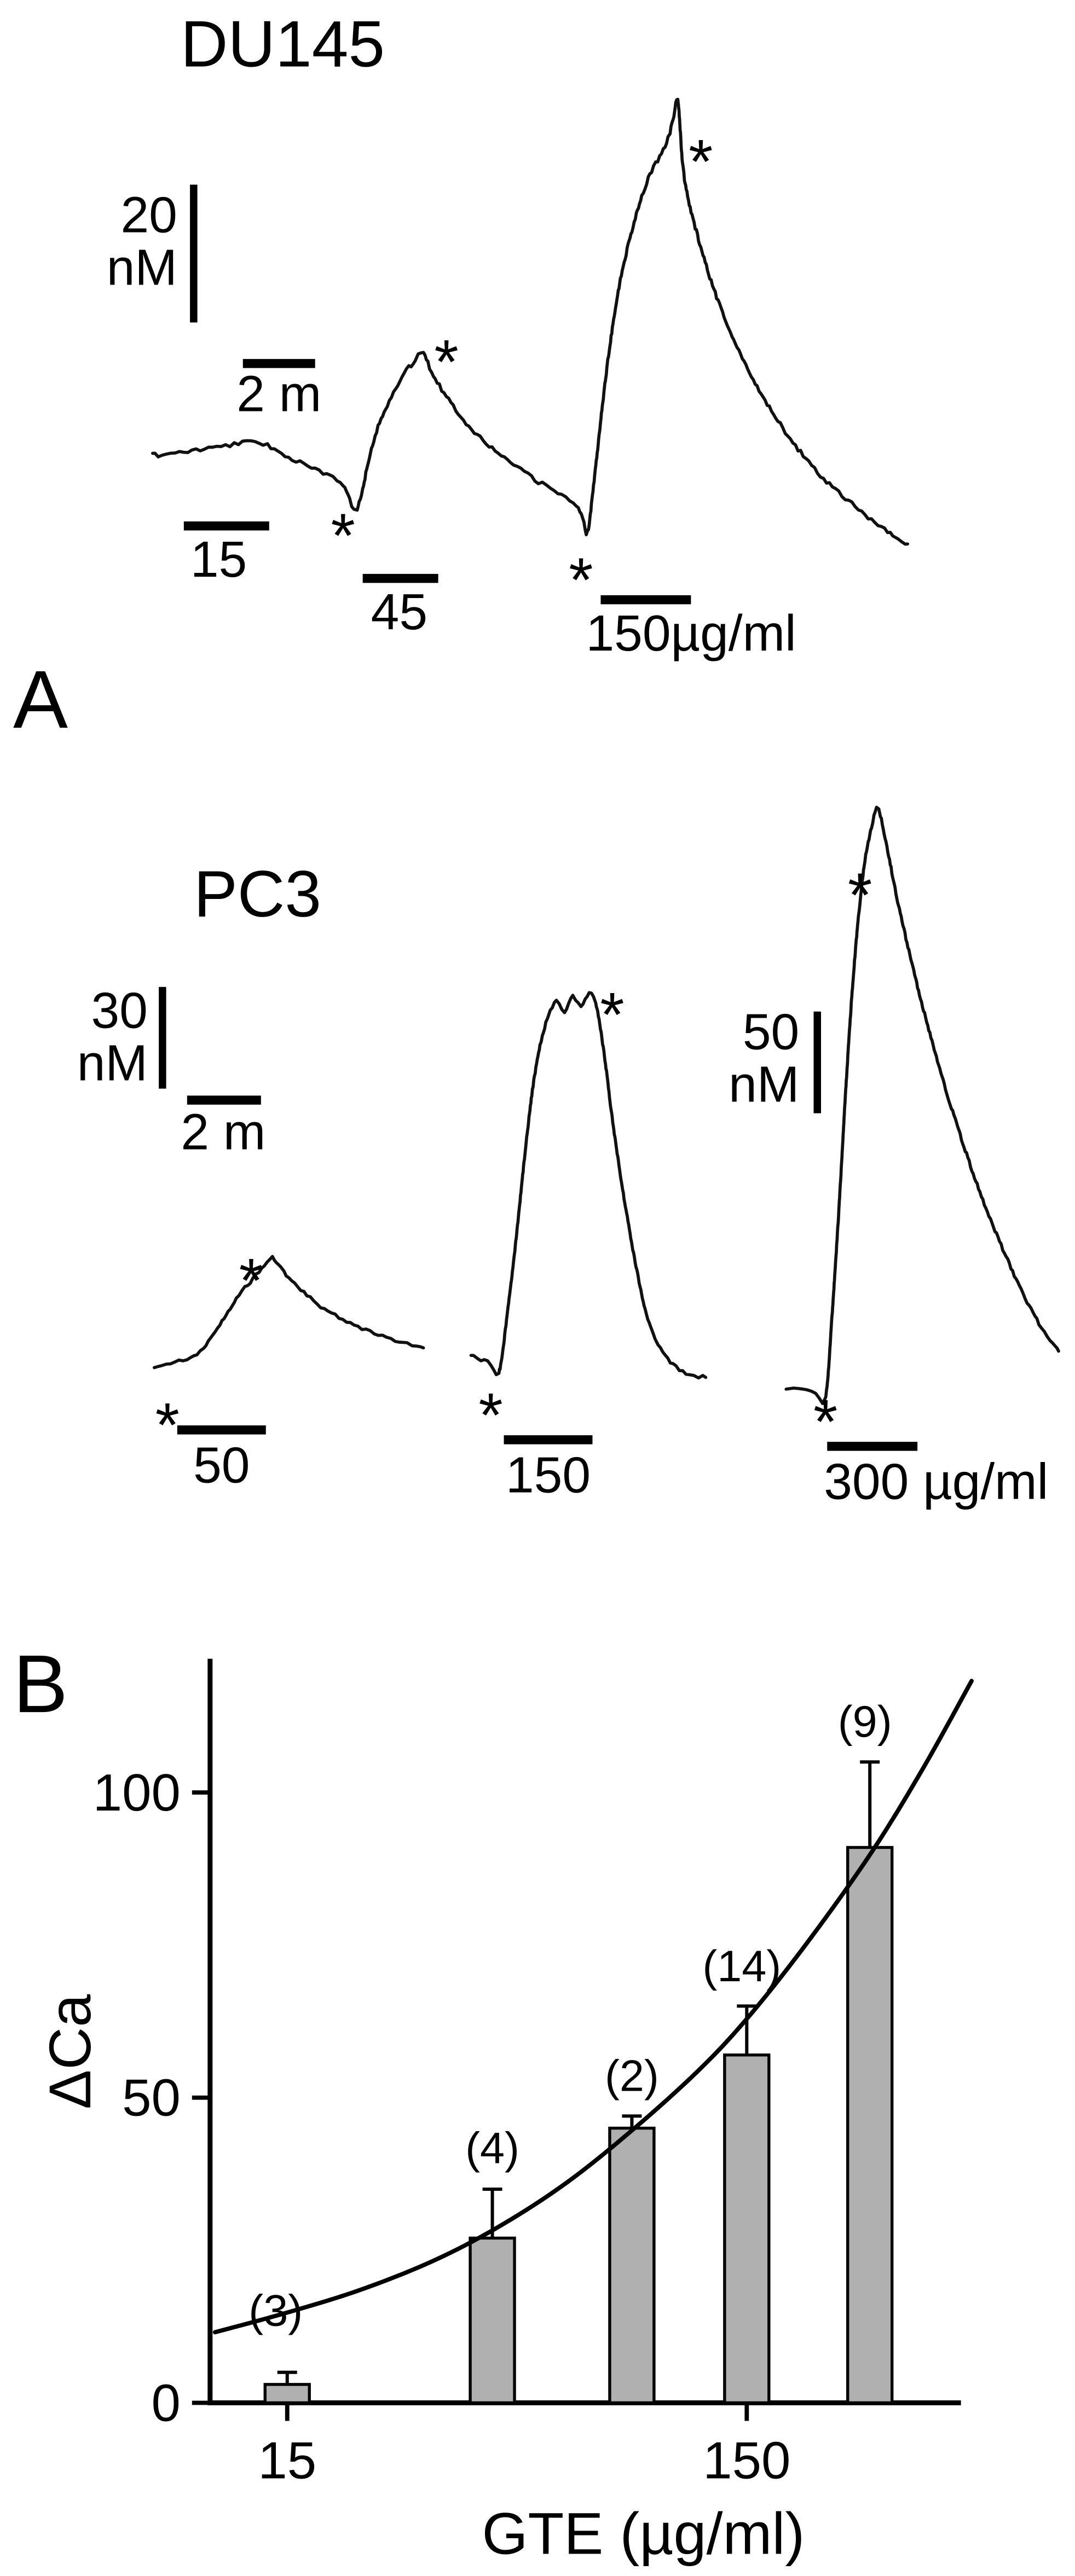 The height and width of the screenshot is (2576, 1075). What do you see at coordinates (137, 1793) in the screenshot?
I see `y-tick-label-100: 100` at bounding box center [137, 1793].